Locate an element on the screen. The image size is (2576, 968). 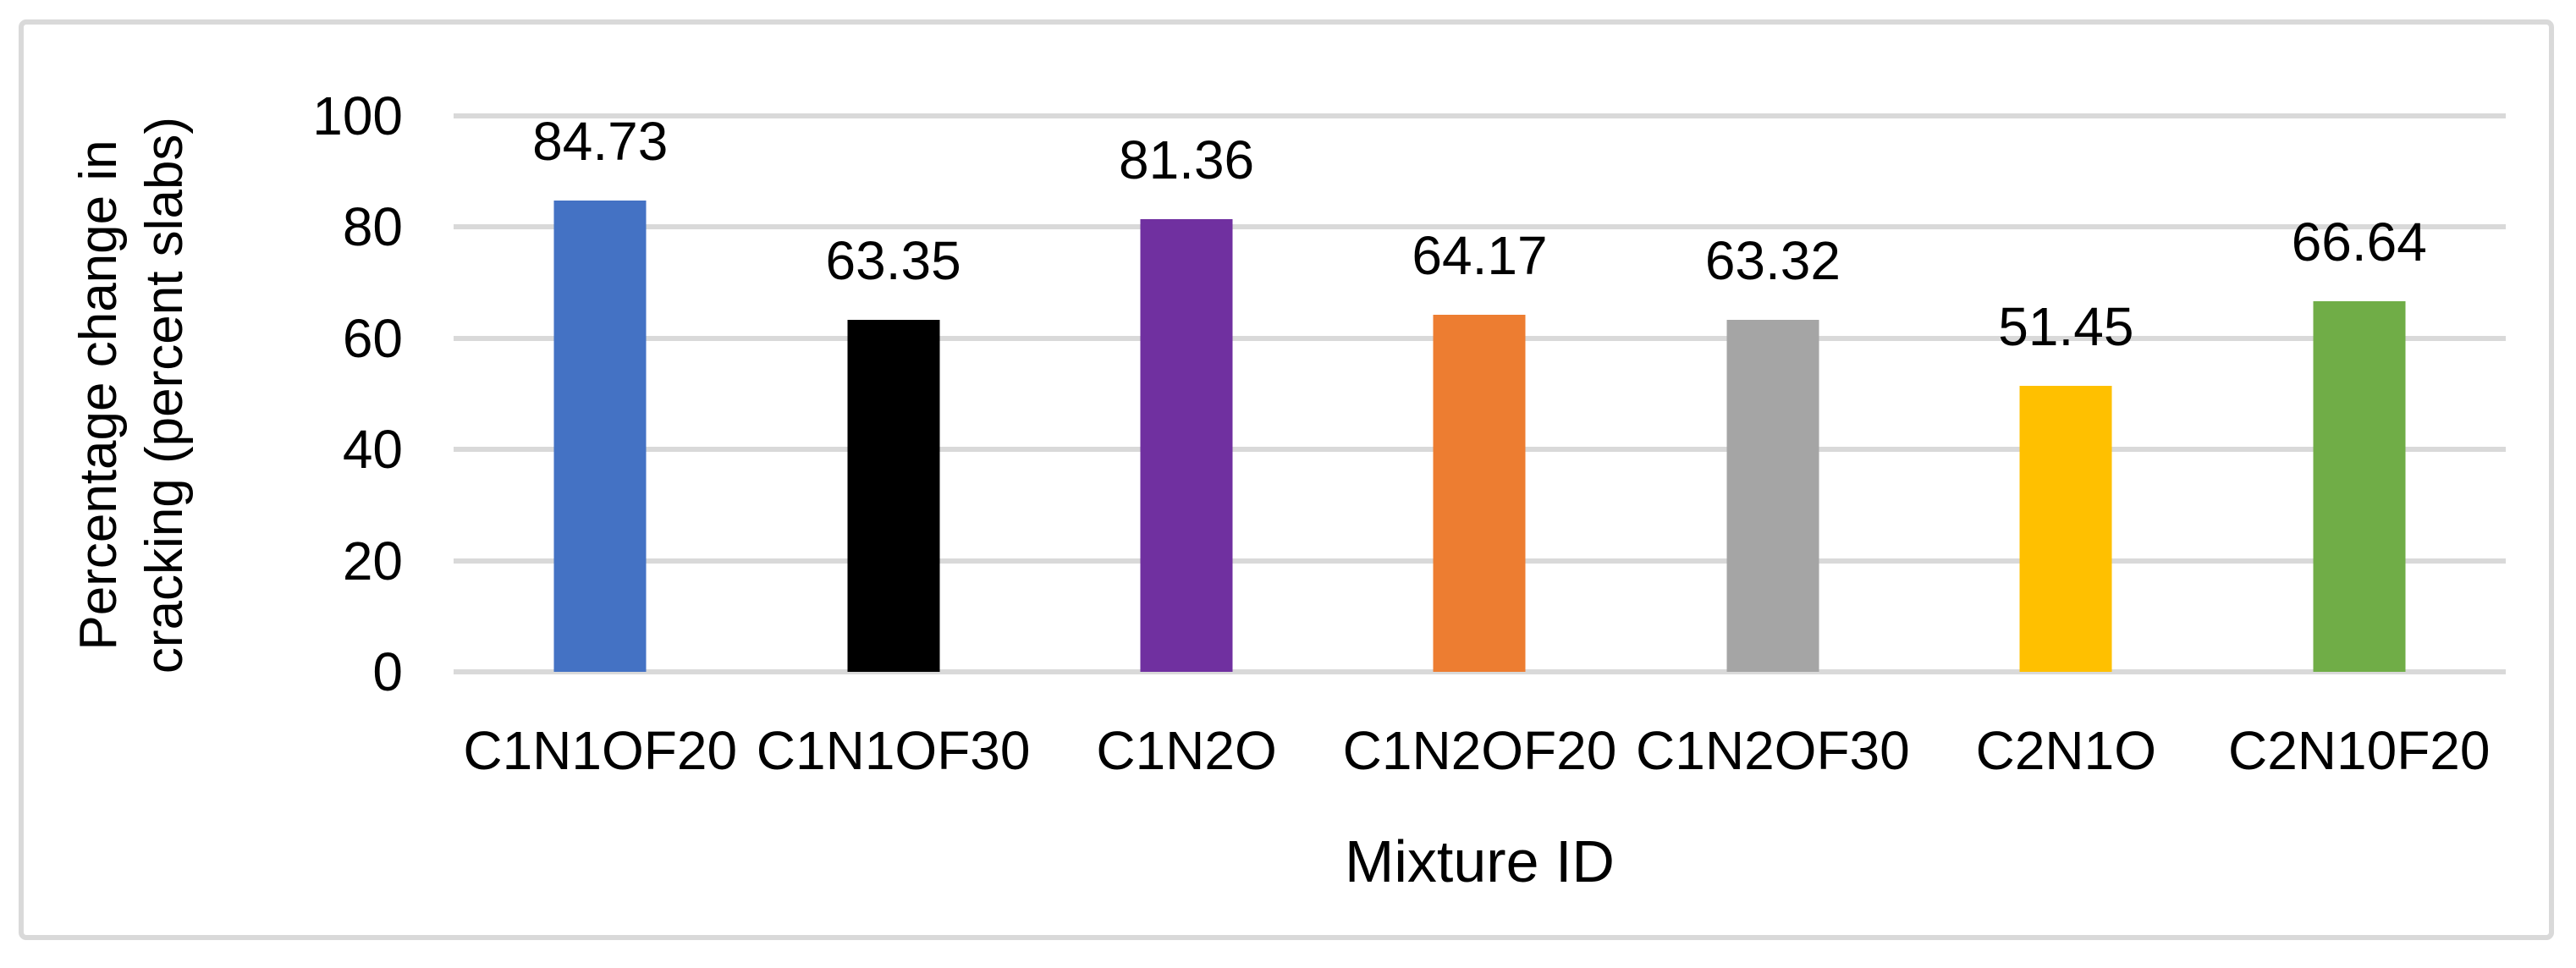
y-tick-label-100: 100 is located at coordinates (357, 115).